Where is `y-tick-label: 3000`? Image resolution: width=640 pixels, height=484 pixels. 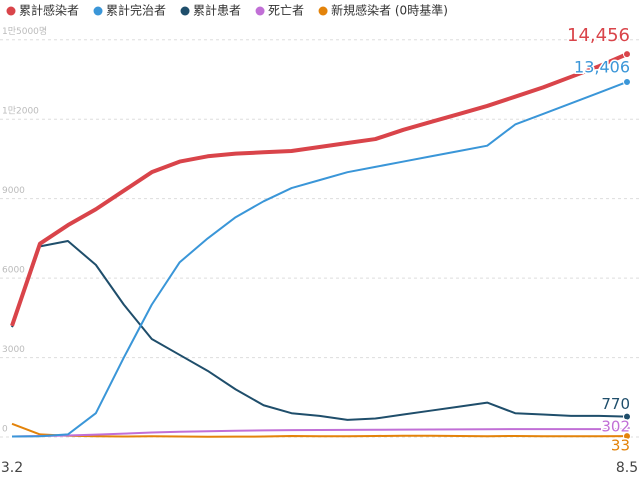
y-tick-label: 3000 is located at coordinates (13, 350).